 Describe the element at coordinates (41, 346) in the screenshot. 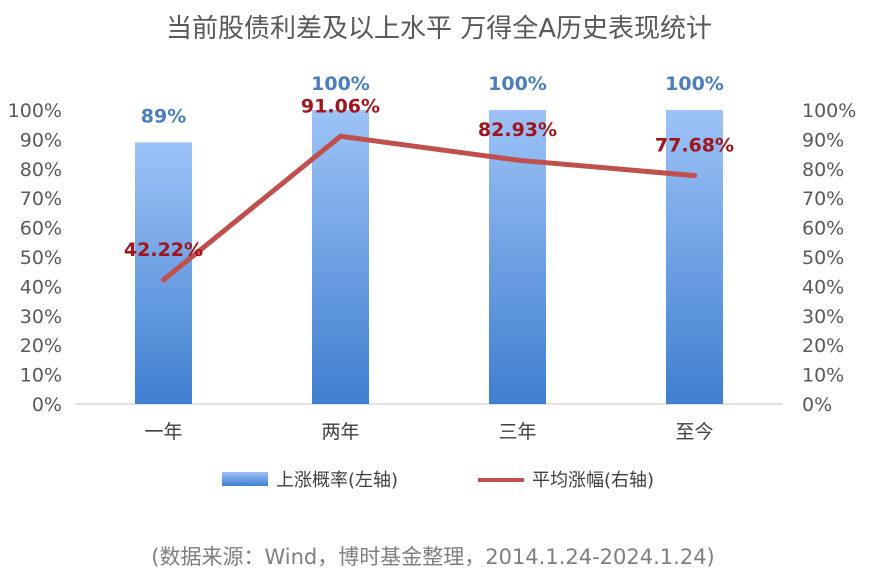

I see `left-tick-label: 20%` at that location.